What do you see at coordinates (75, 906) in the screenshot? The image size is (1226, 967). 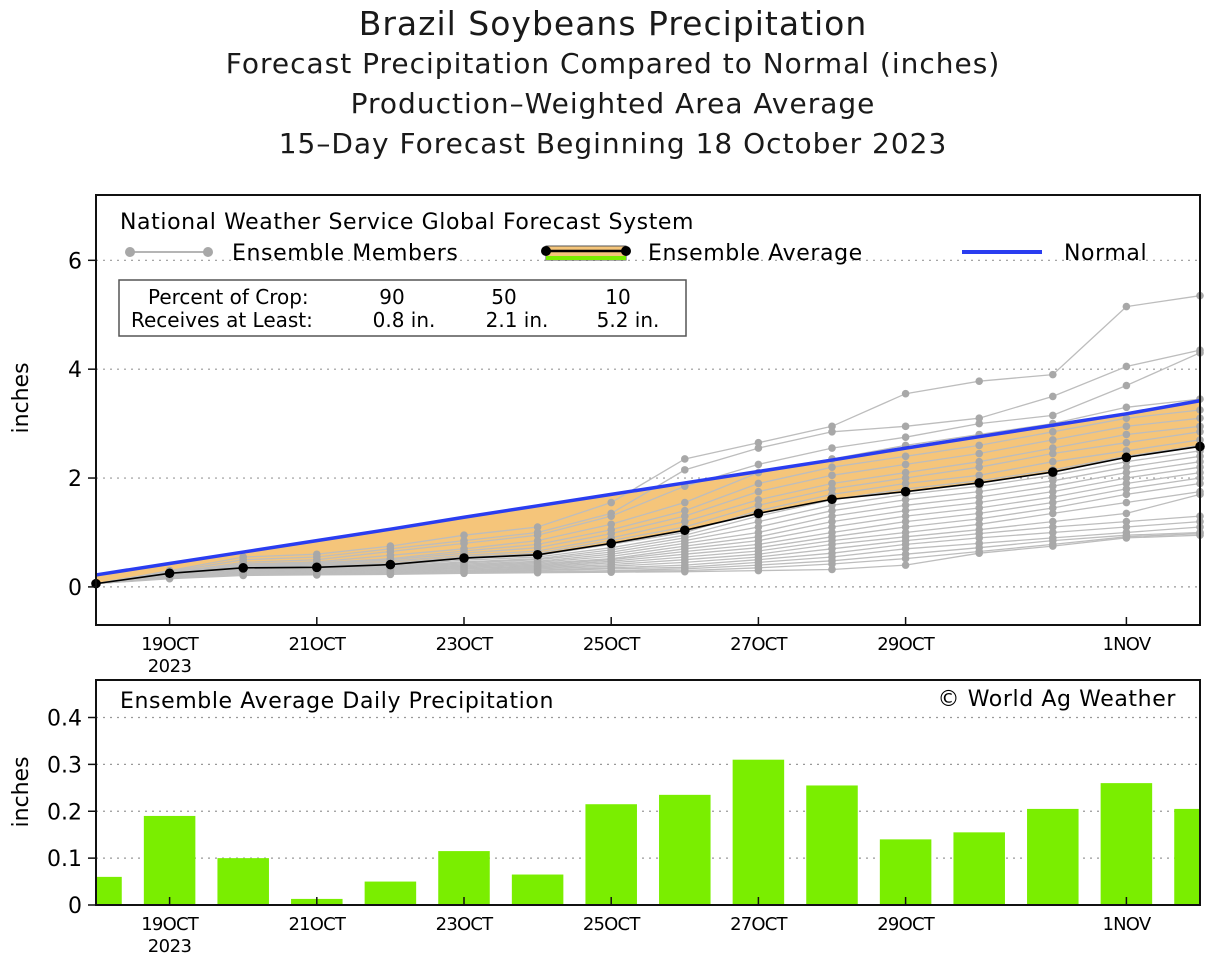 I see `bottom-y-tick-label: 0` at bounding box center [75, 906].